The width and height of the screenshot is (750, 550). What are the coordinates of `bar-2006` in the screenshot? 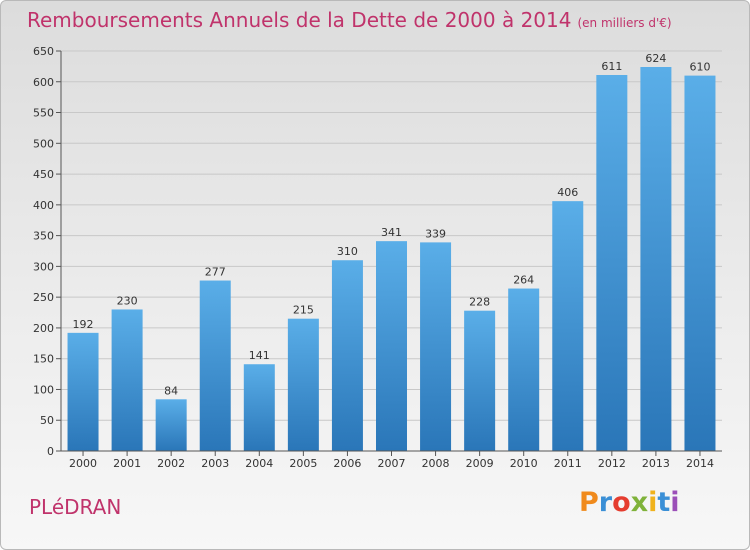 It's located at (347, 355).